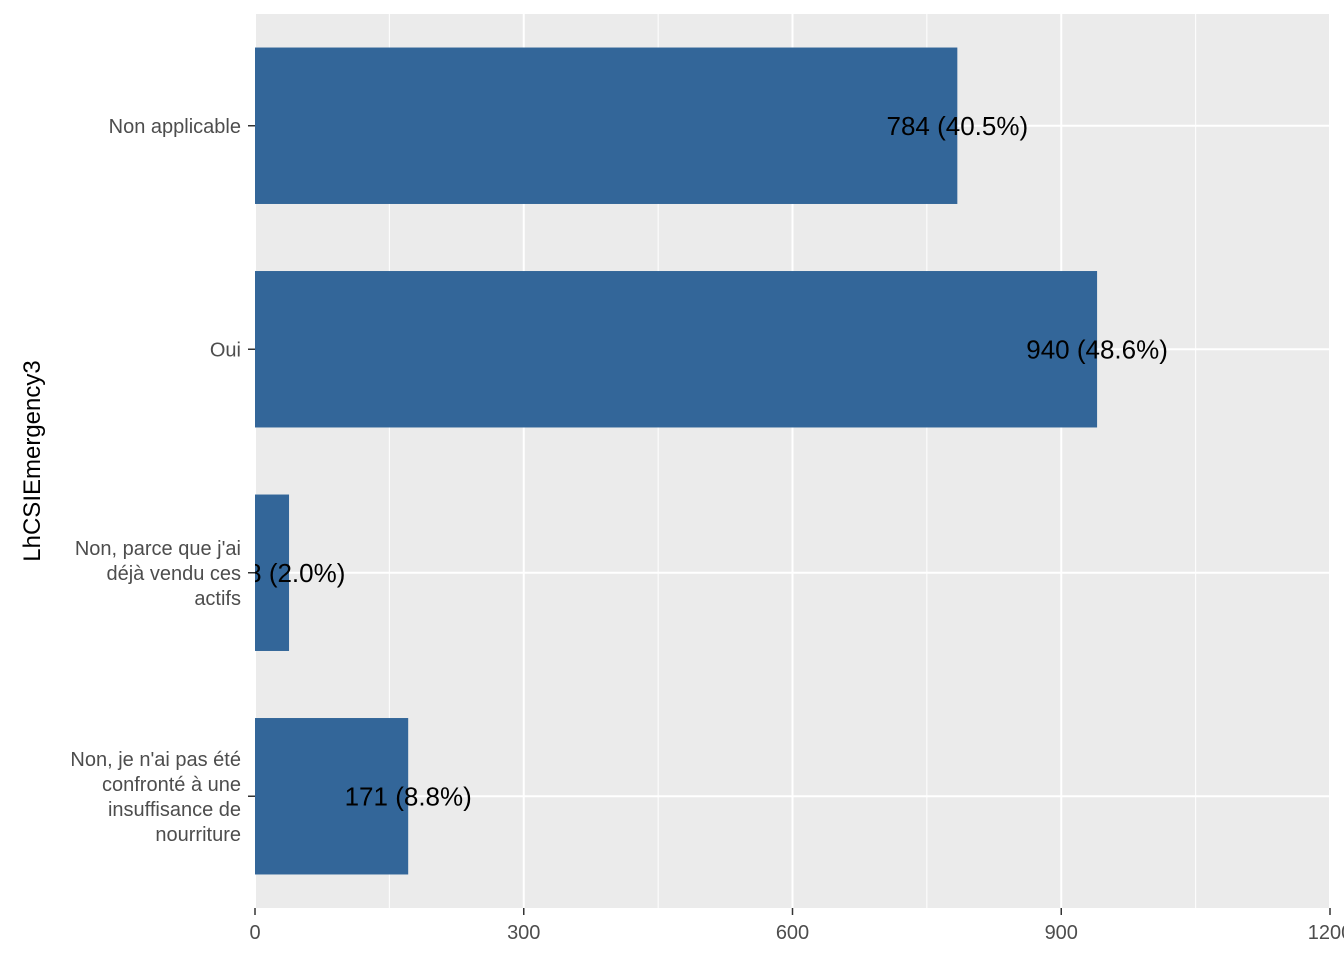  Describe the element at coordinates (225, 350) in the screenshot. I see `category-label: Oui` at that location.